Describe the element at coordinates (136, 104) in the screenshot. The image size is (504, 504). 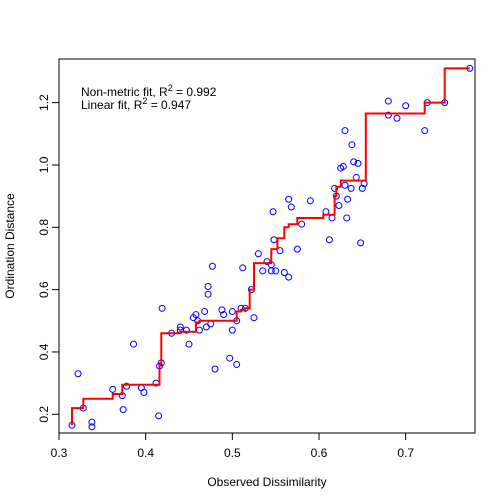
I see `fit-annotation: Linear fit, R2 = 0.947` at that location.